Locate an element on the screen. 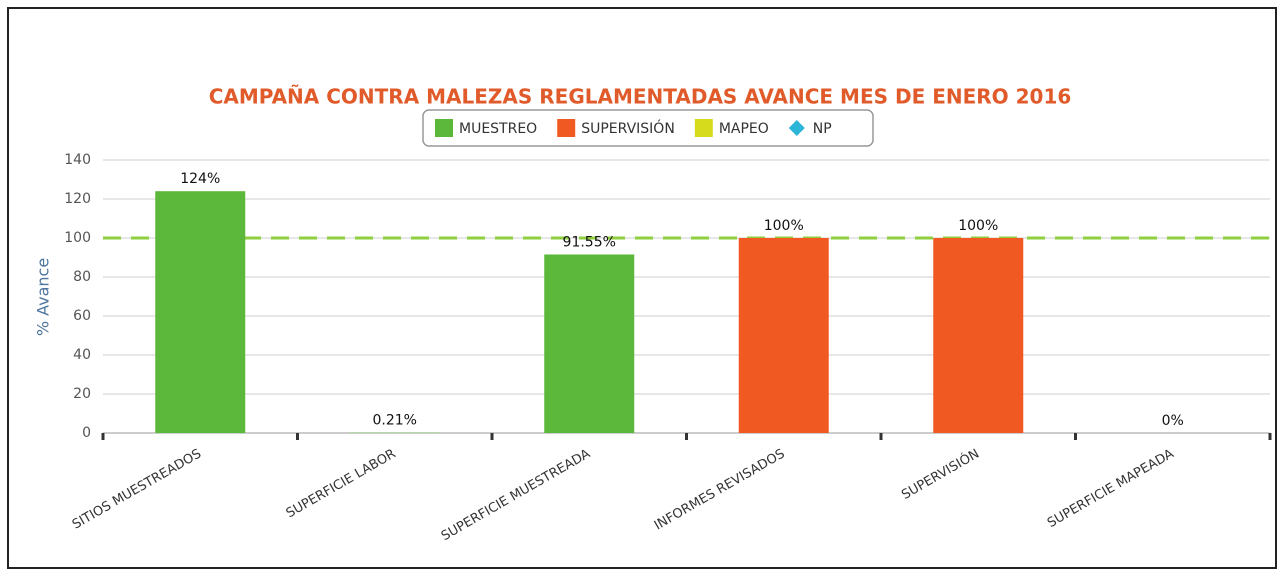 This screenshot has width=1282, height=575. y-tick-label: 140 is located at coordinates (77, 160).